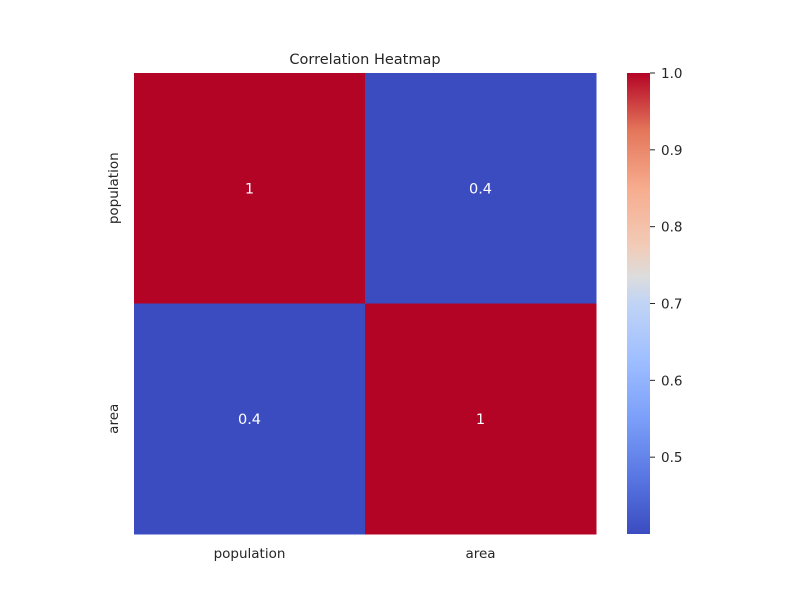 Image resolution: width=800 pixels, height=600 pixels. Describe the element at coordinates (666, 266) in the screenshot. I see `colorbar-ticks: 0.5 0.6 0.7 0.8 0.9 1.0` at that location.